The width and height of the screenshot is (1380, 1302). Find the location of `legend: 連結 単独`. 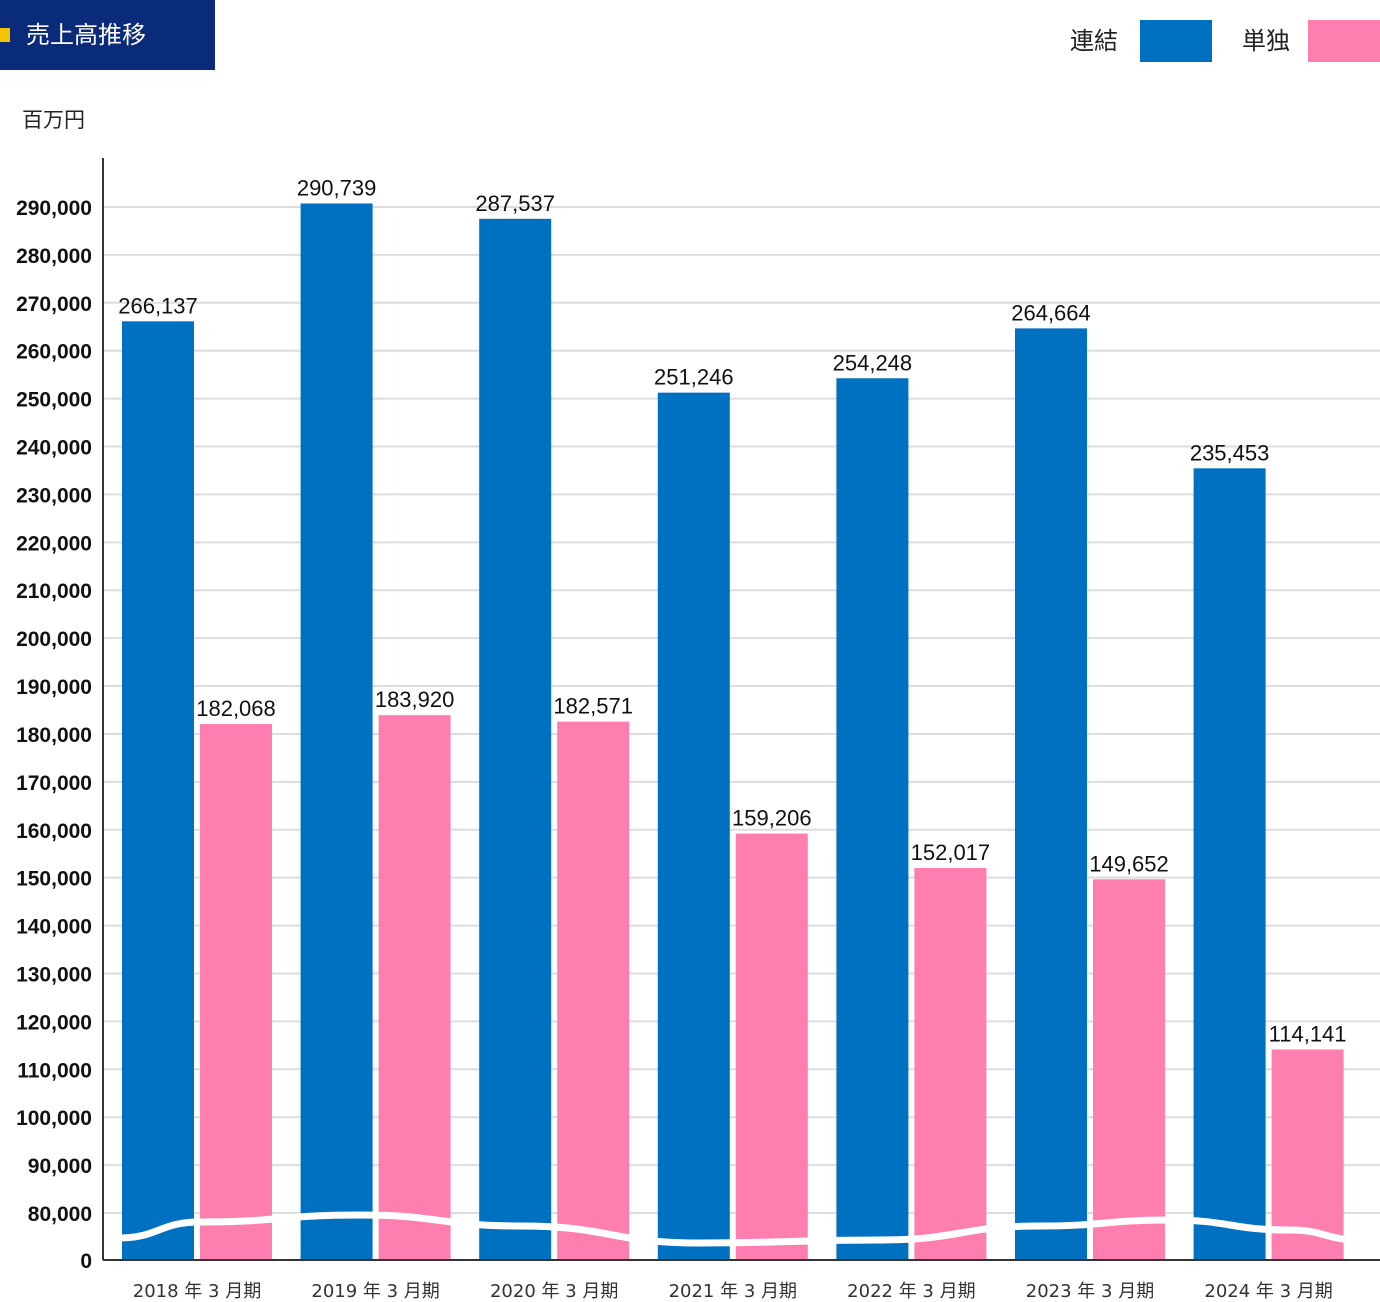

legend: 連結 単独 is located at coordinates (1225, 41).